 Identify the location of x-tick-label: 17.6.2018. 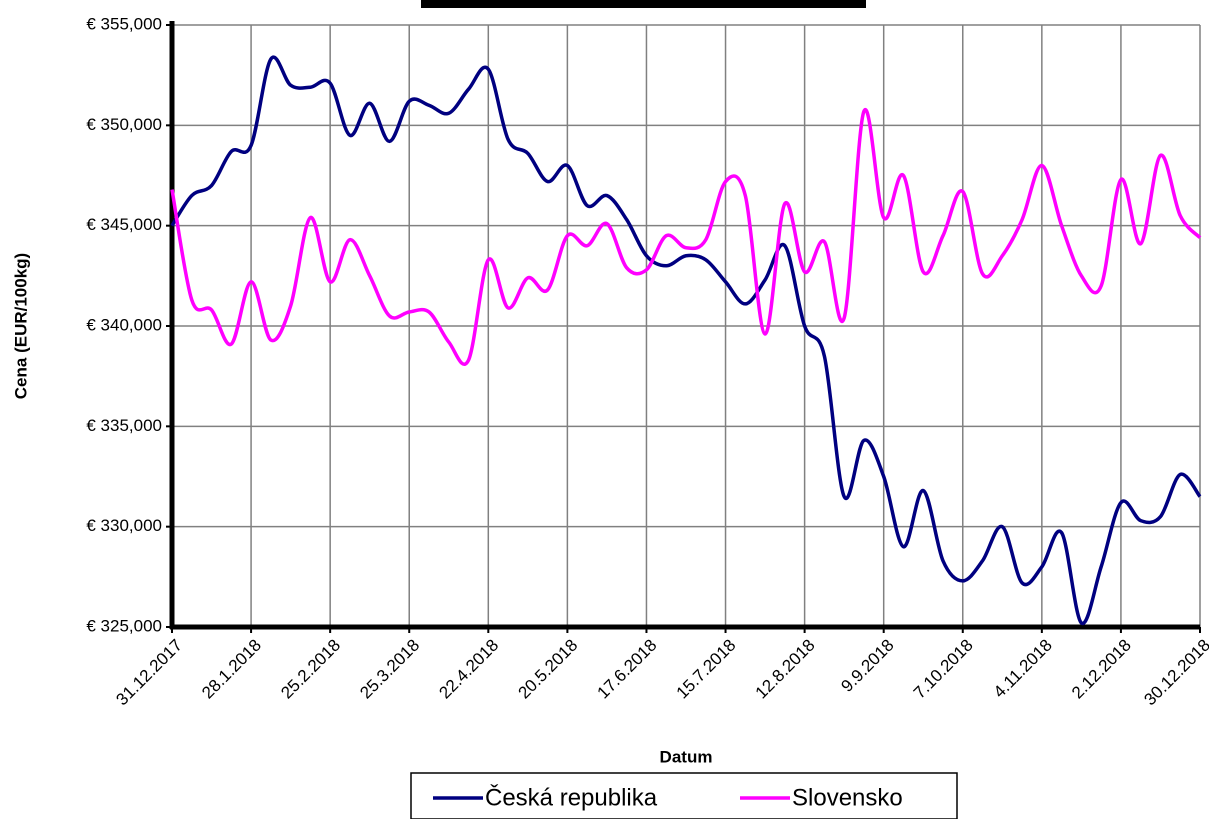
(627, 669).